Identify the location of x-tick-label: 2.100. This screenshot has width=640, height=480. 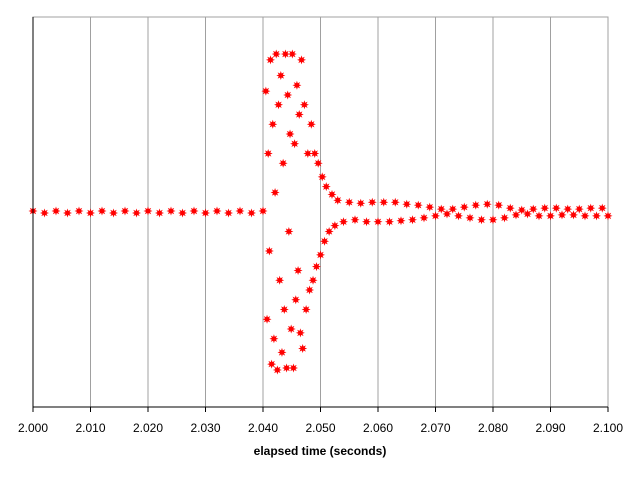
(608, 428).